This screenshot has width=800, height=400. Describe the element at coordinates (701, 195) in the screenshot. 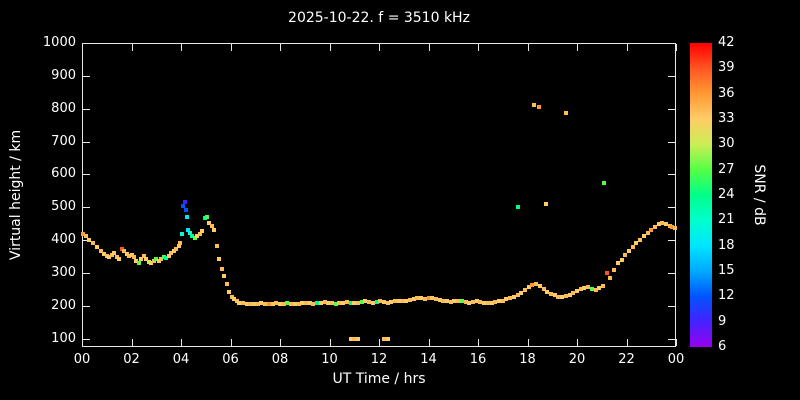

I see `colorbar-gradient` at that location.